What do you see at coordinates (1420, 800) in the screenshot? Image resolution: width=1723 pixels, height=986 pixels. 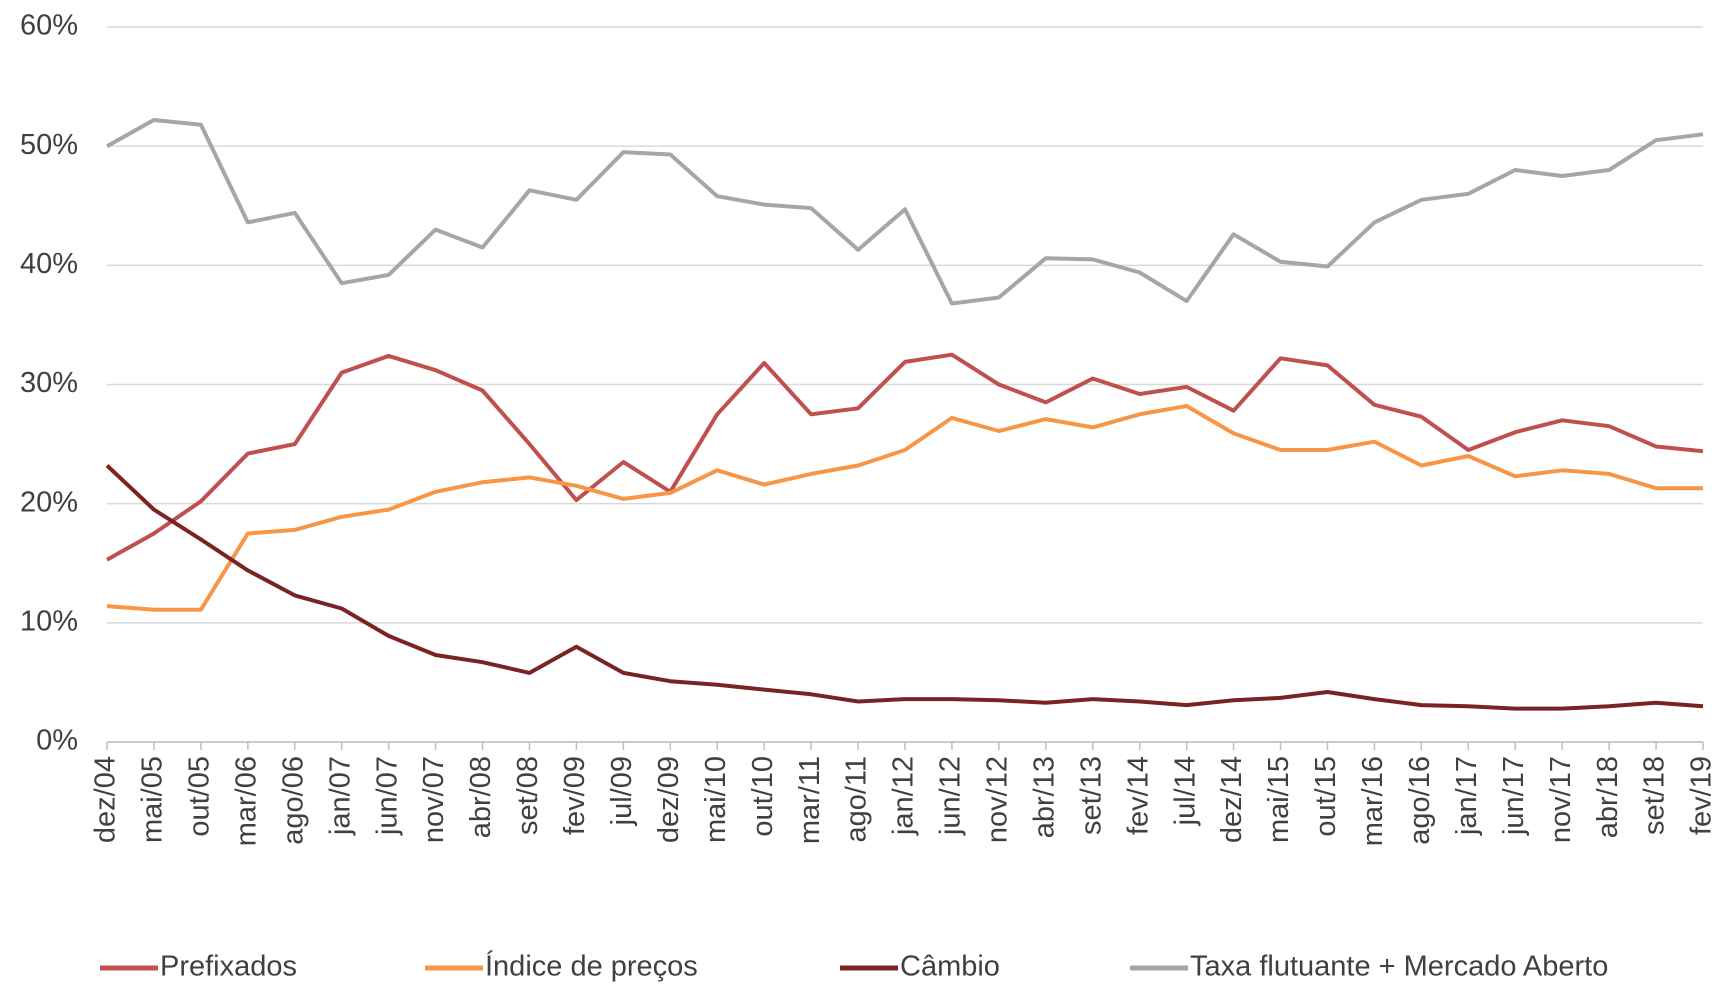 I see `x-tick-label: ago/16` at bounding box center [1420, 800].